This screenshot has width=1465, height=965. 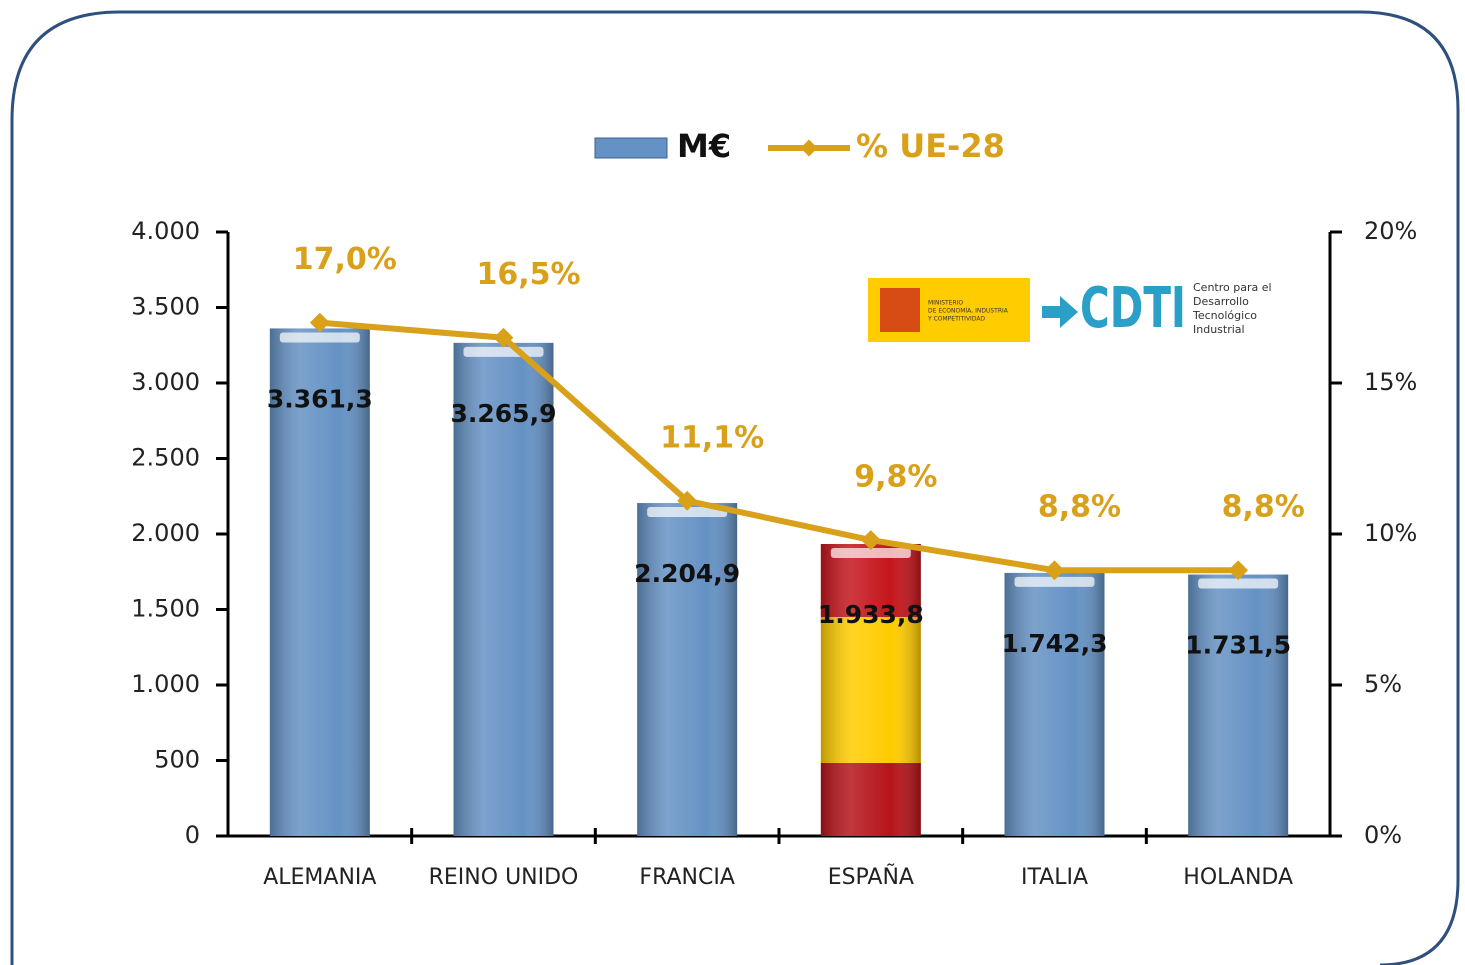 What do you see at coordinates (895, 477) in the screenshot?
I see `point-label: 9,8%` at bounding box center [895, 477].